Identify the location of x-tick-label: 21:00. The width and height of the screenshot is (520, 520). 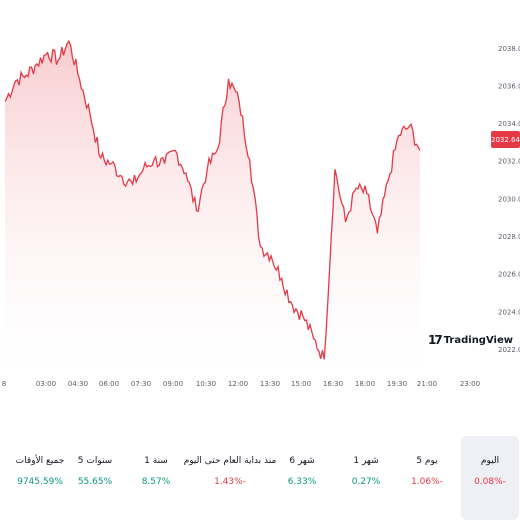
(427, 384).